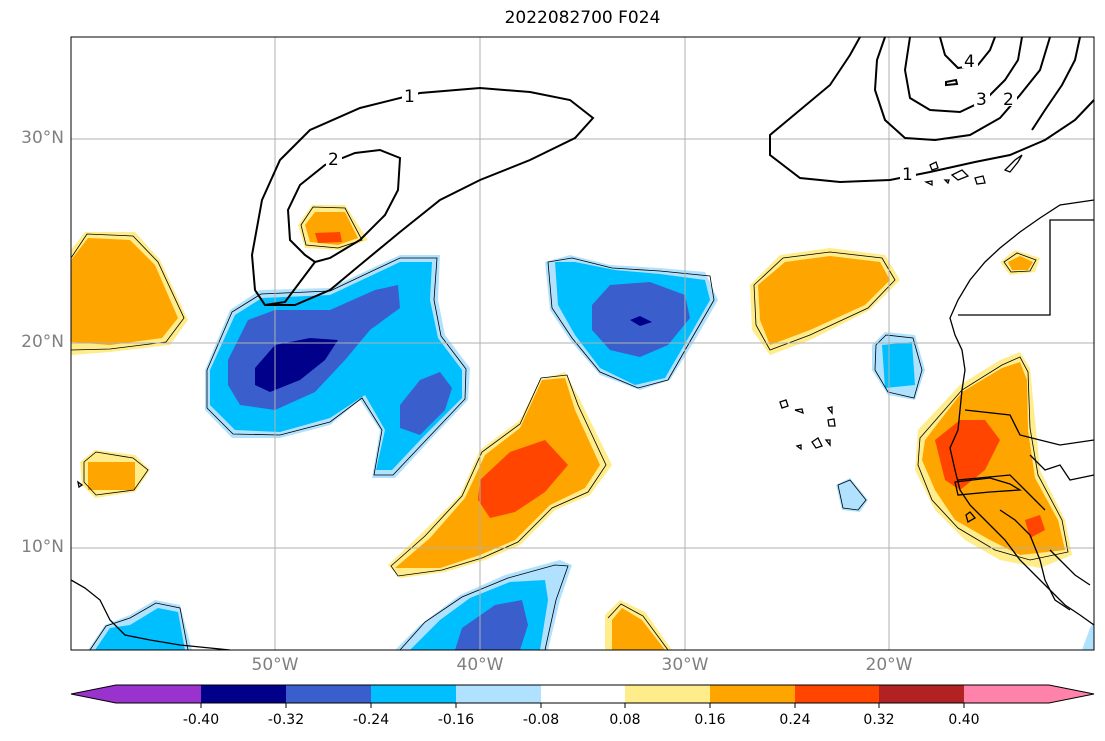 The image size is (1105, 741). I want to click on colorbar-tick-label: 0.40, so click(964, 720).